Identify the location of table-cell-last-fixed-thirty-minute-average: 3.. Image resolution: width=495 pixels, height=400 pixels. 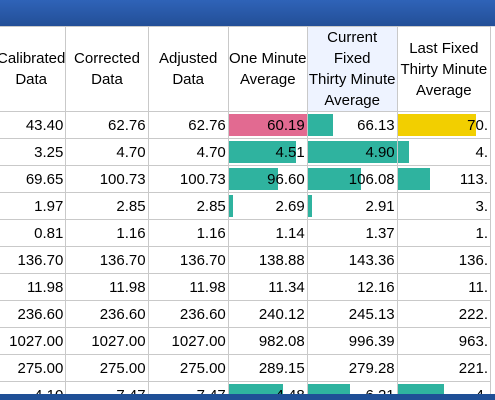
(444, 206).